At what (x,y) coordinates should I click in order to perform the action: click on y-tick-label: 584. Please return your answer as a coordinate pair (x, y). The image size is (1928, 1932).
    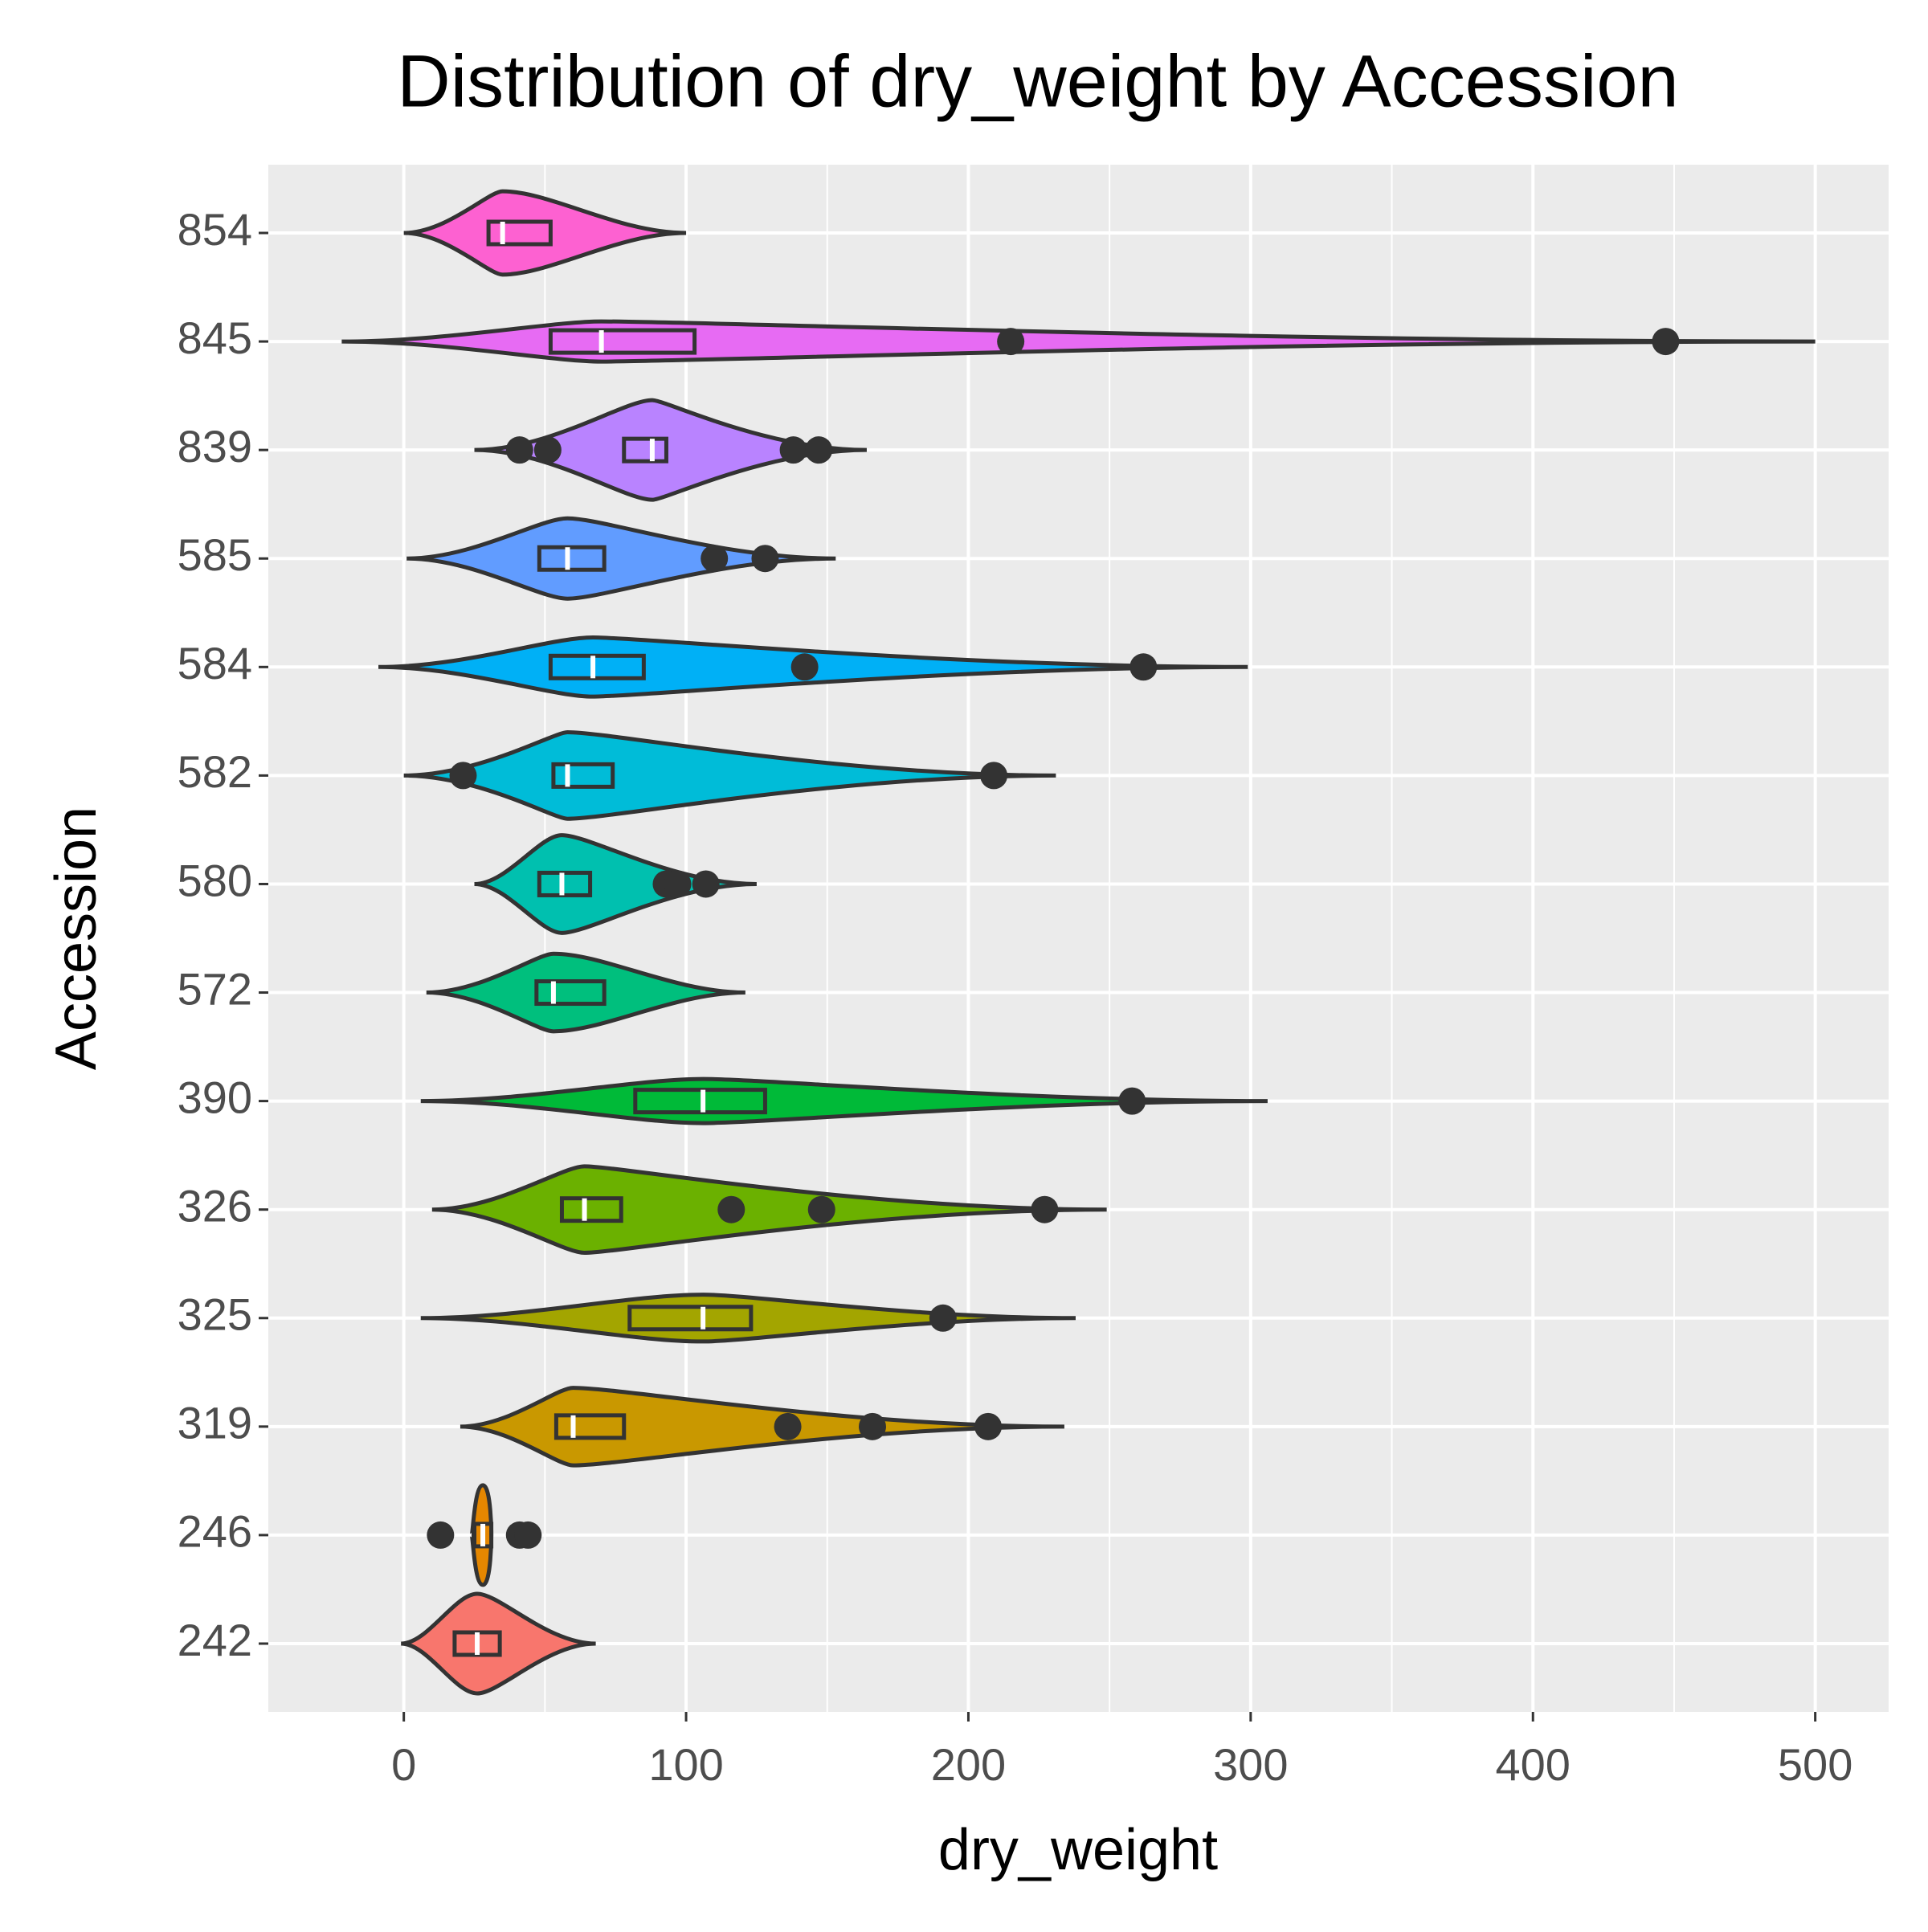
    Looking at the image, I should click on (215, 663).